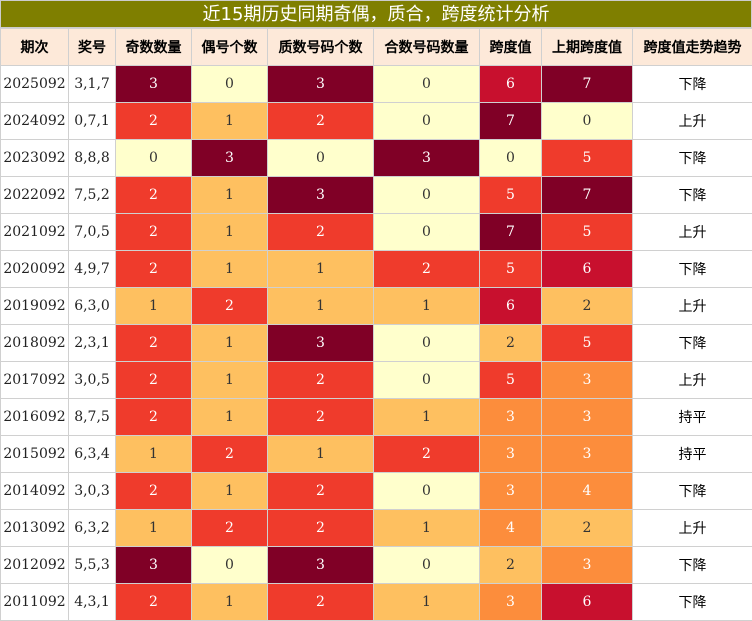  Describe the element at coordinates (376, 195) in the screenshot. I see `table-row: 2022092 7,5,2 2 1 3 0 5 7 下降` at that location.